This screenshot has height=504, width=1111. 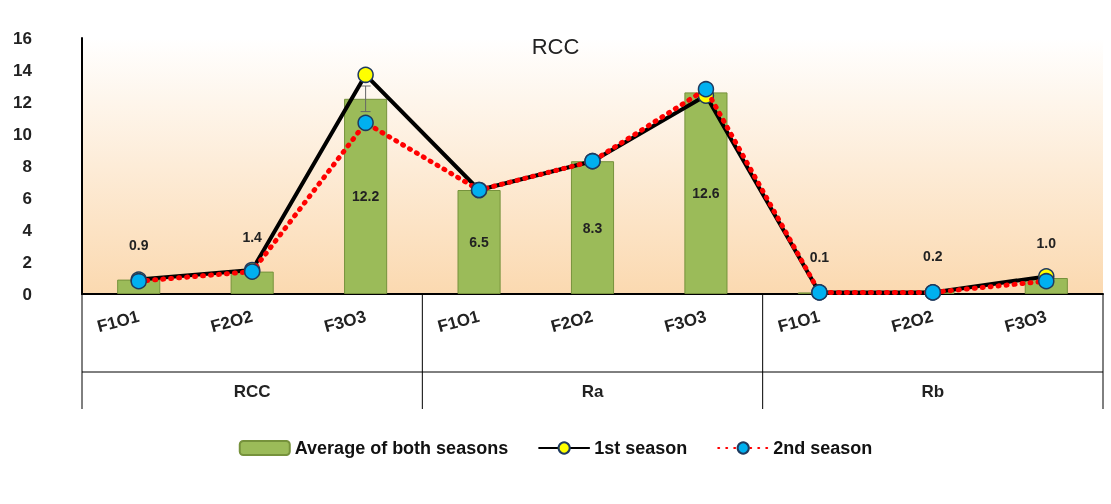 I want to click on text: Ra, so click(x=592, y=391).